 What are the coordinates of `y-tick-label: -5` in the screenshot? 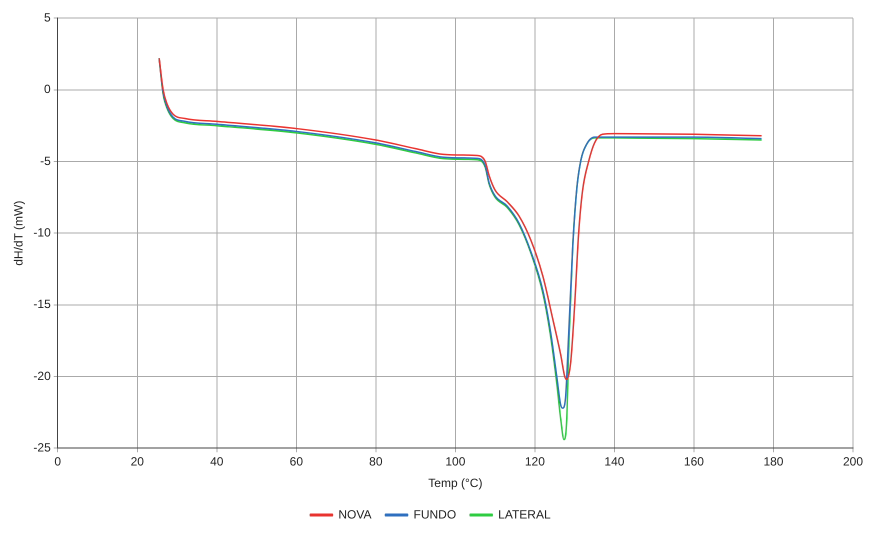 It's located at (46, 161).